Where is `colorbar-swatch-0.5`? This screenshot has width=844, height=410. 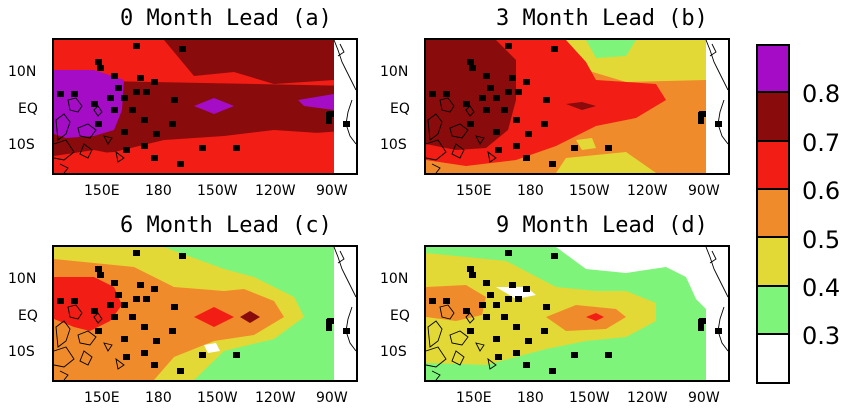 colorbar-swatch-0.5 is located at coordinates (773, 214).